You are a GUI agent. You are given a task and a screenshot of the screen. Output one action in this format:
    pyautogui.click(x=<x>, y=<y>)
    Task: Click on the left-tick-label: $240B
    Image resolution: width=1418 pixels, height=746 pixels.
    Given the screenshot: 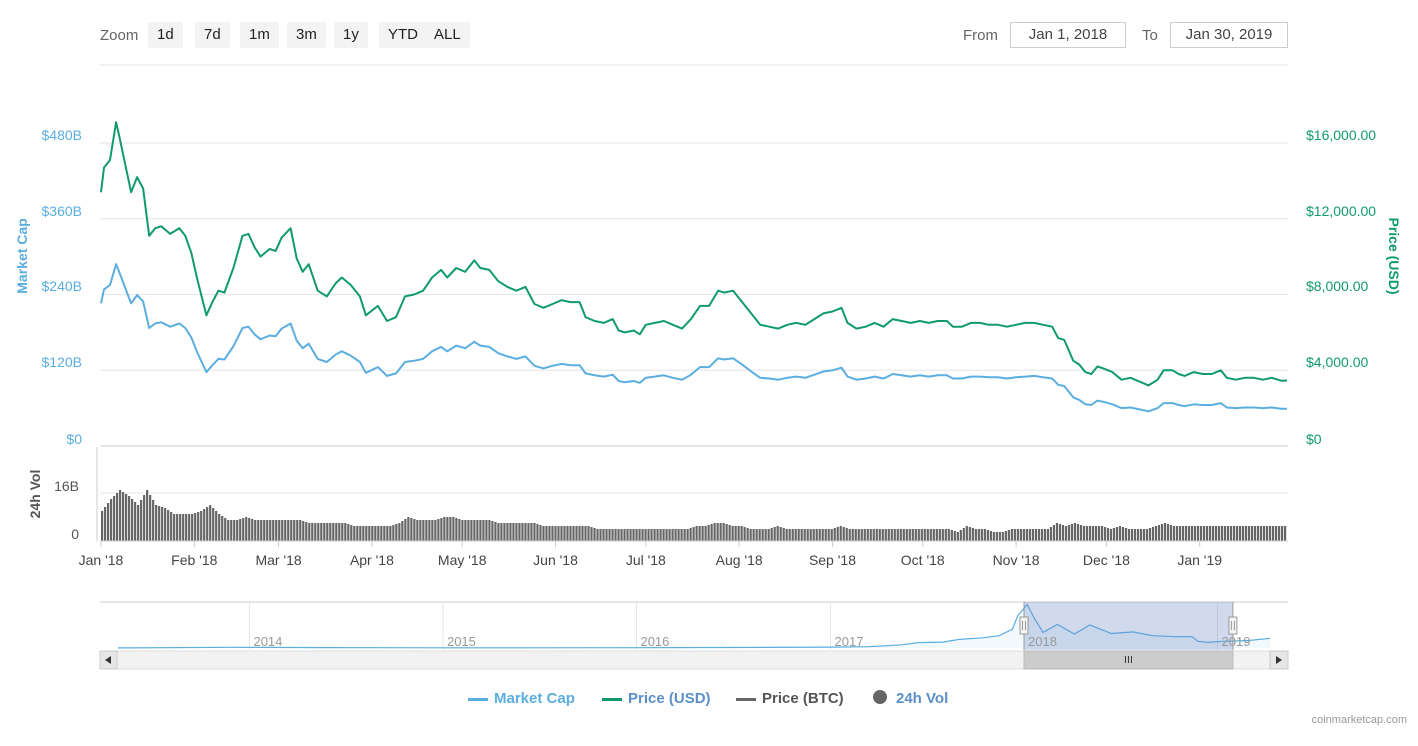 What is the action you would take?
    pyautogui.click(x=62, y=286)
    